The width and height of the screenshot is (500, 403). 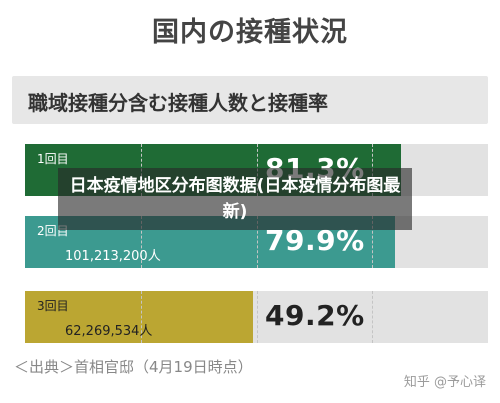 What do you see at coordinates (53, 159) in the screenshot?
I see `bar-label-dose-1: 1回目` at bounding box center [53, 159].